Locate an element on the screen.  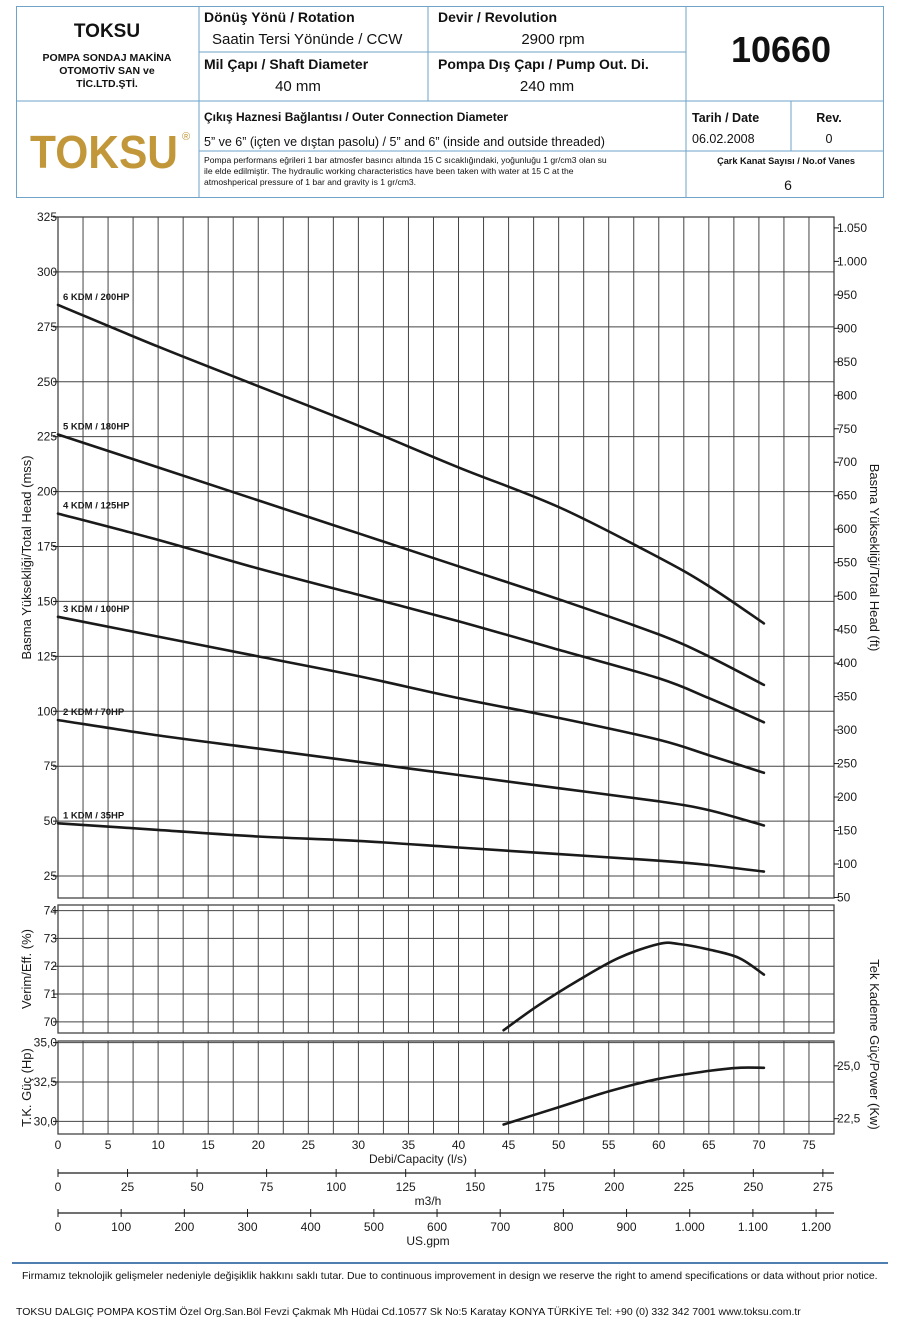
x-tick-label: 40 is located at coordinates (459, 1145).